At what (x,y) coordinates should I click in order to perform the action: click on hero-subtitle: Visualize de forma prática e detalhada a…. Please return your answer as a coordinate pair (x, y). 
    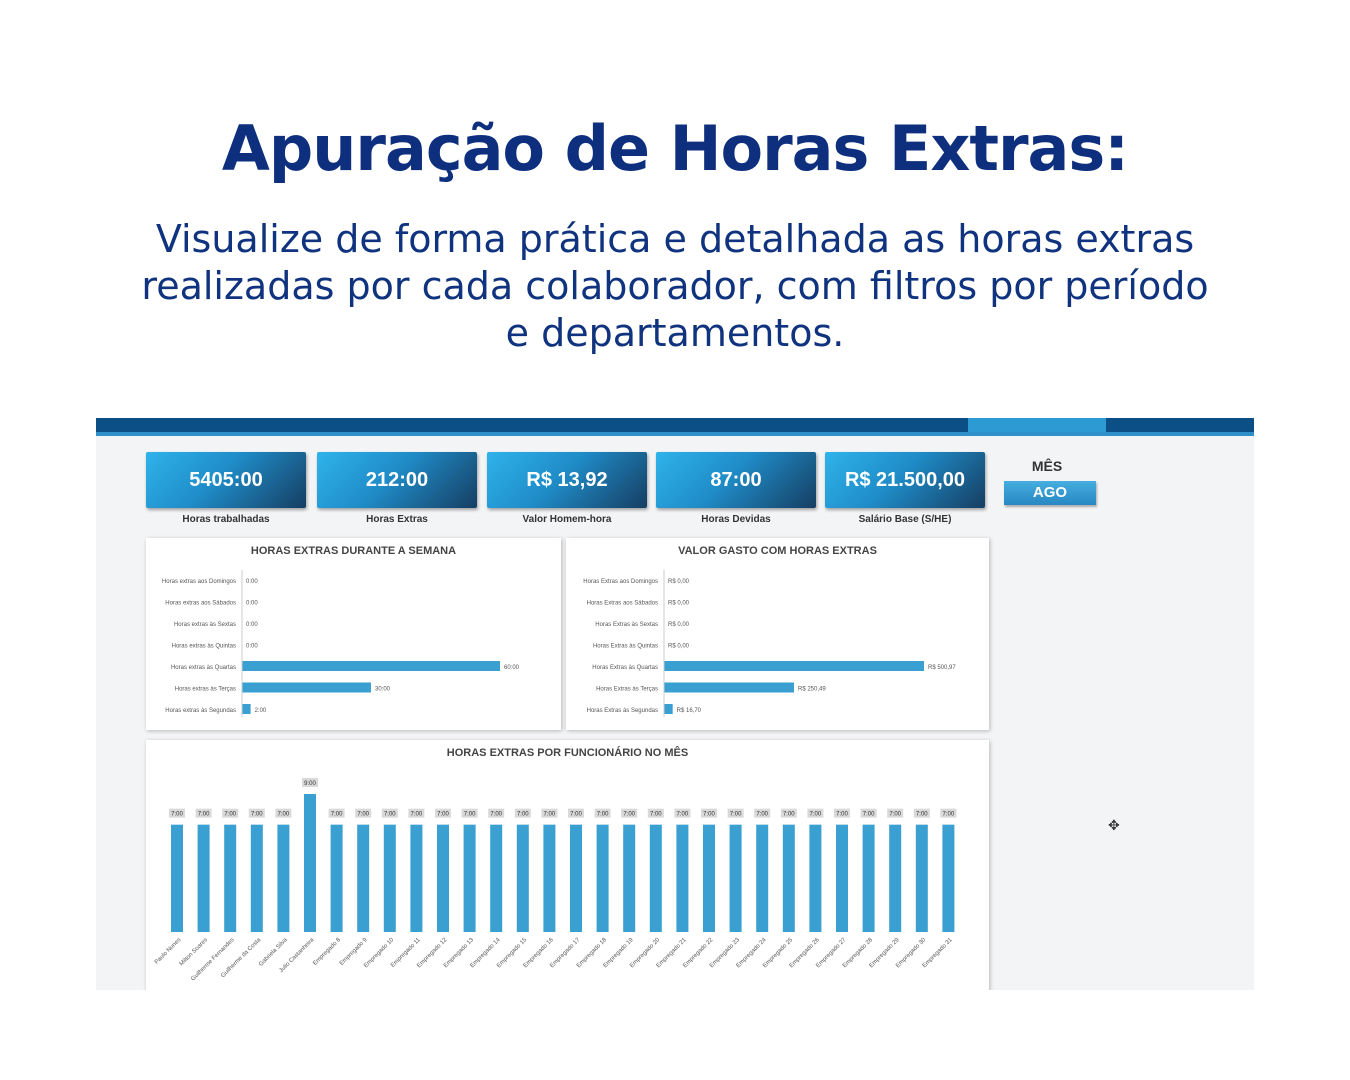
    Looking at the image, I should click on (675, 286).